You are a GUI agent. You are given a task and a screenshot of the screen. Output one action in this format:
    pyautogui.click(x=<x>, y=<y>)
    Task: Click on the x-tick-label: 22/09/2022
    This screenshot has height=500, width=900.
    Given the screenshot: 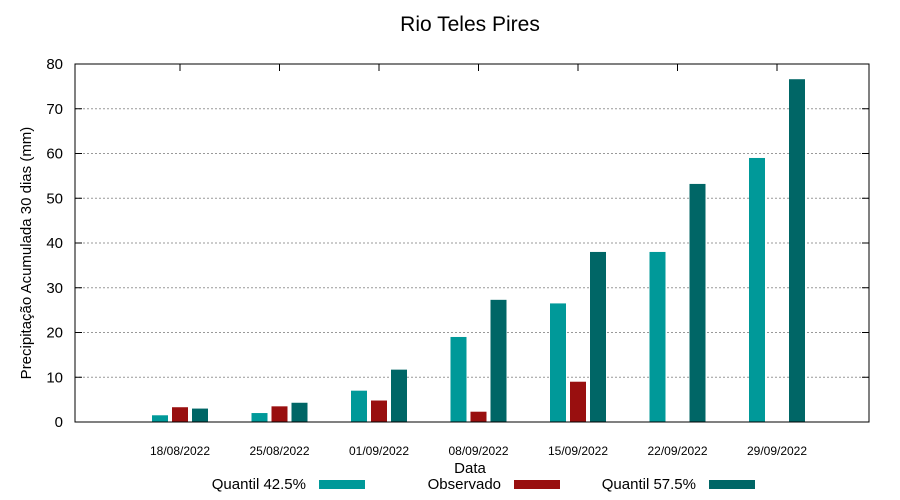 What is the action you would take?
    pyautogui.click(x=677, y=451)
    